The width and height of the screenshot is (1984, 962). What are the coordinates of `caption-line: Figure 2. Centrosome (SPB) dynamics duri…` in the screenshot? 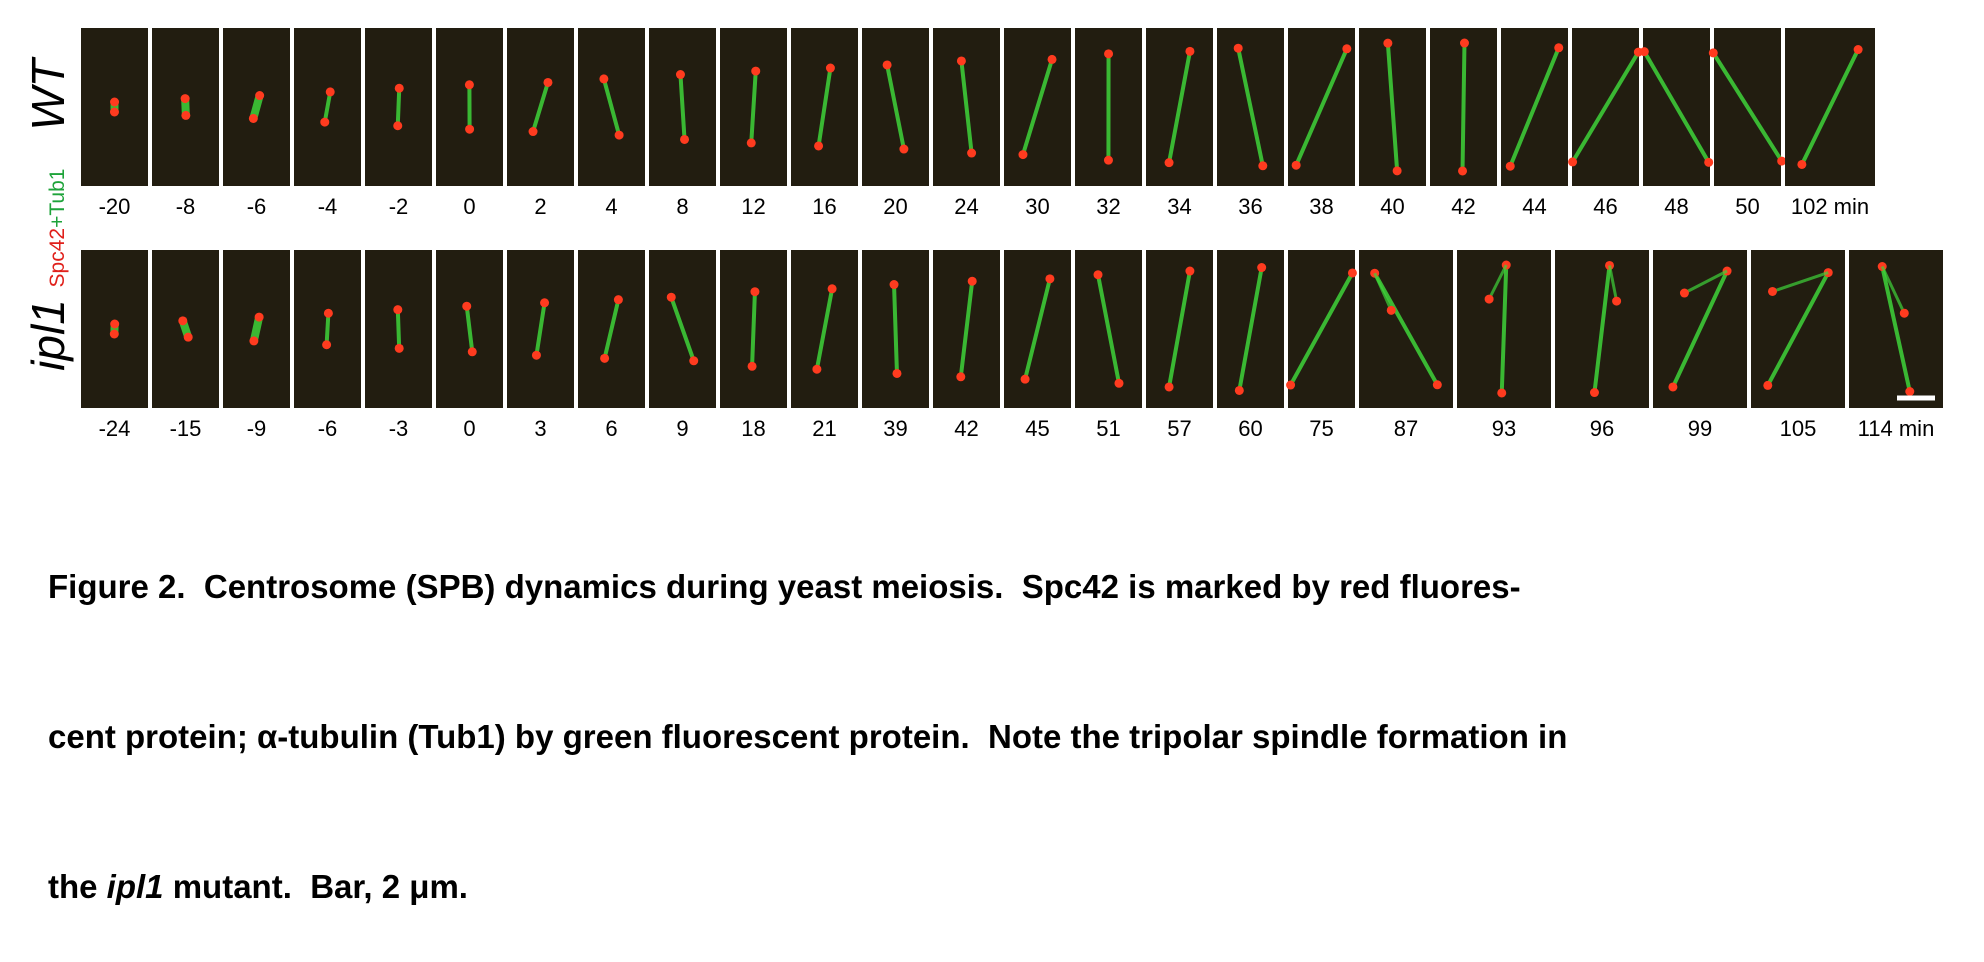 It's located at (1013, 587).